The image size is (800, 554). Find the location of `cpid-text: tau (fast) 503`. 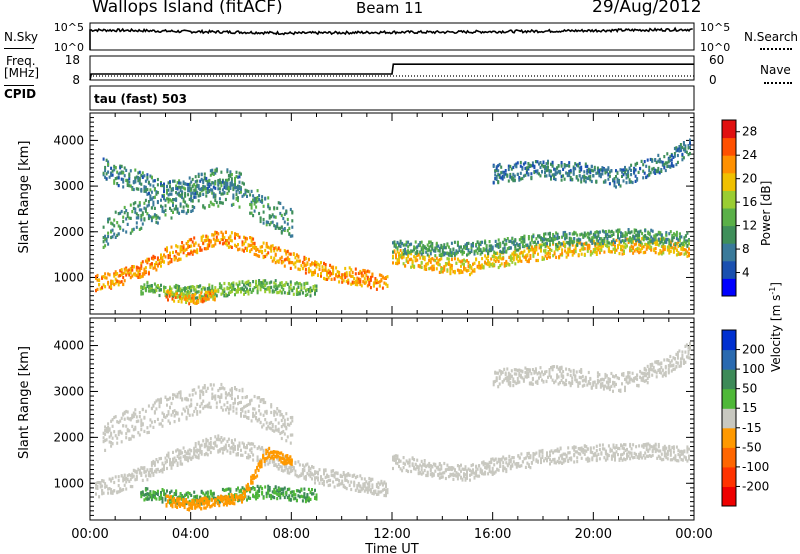

cpid-text: tau (fast) 503 is located at coordinates (140, 99).